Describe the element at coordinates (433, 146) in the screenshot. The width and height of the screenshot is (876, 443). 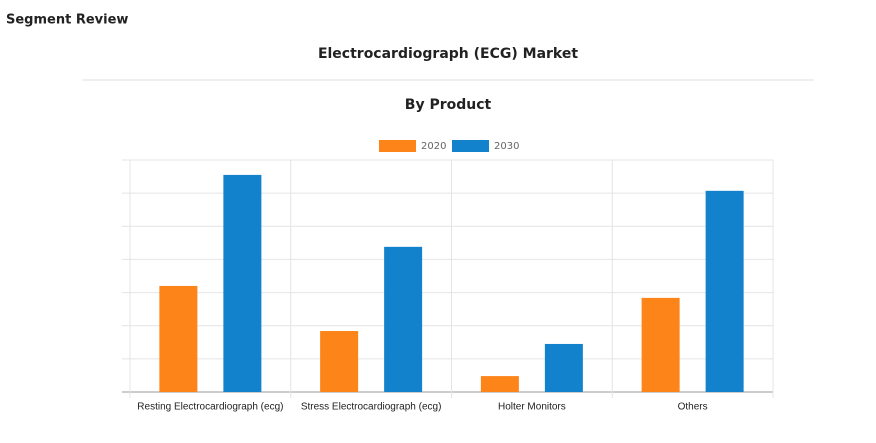
I see `legend-label: 2020` at that location.